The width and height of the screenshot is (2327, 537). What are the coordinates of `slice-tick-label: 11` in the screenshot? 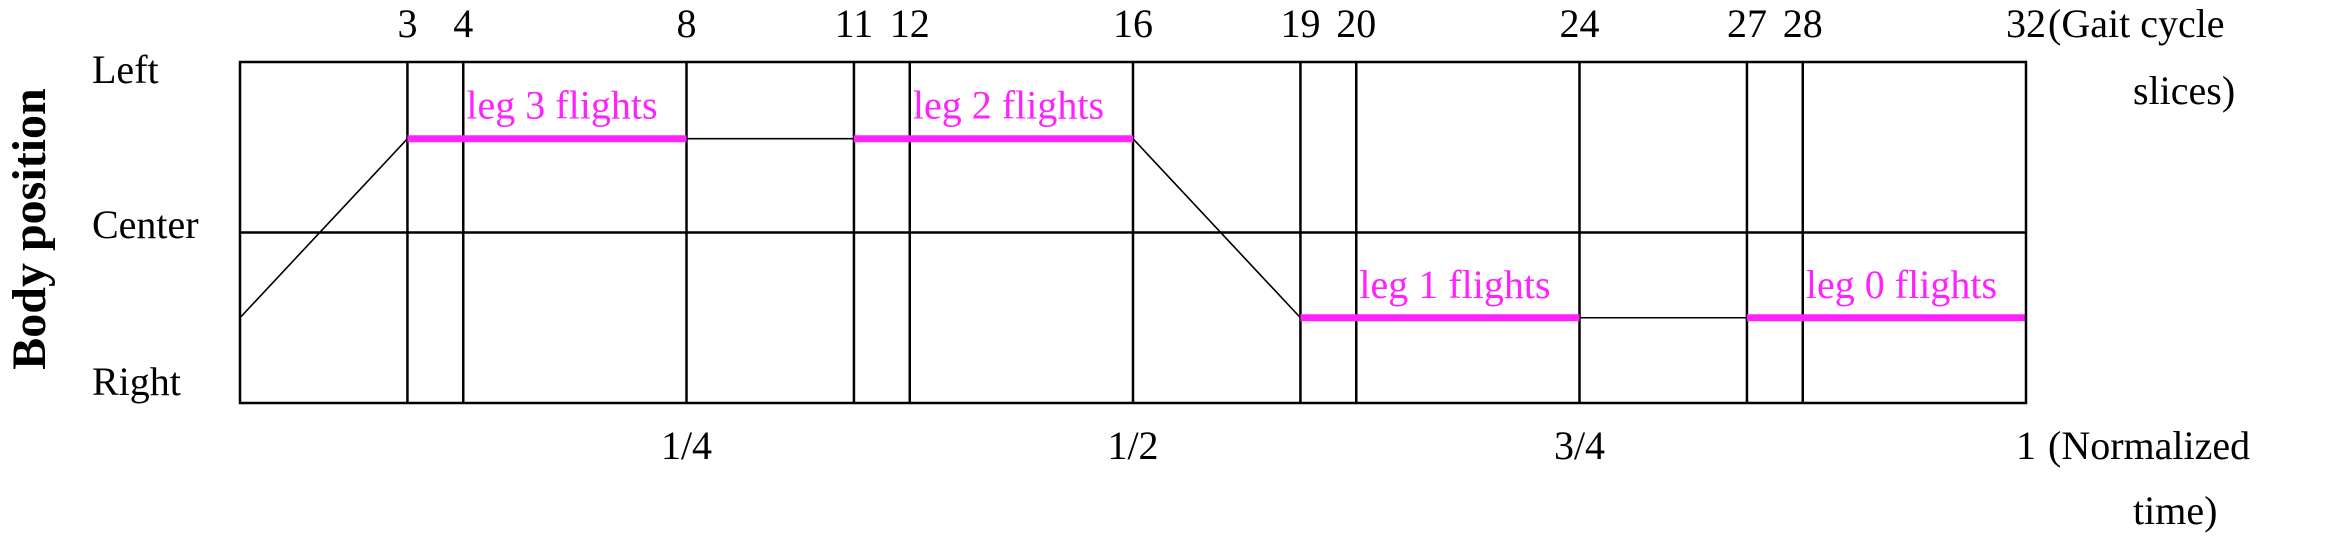 It's located at (854, 23).